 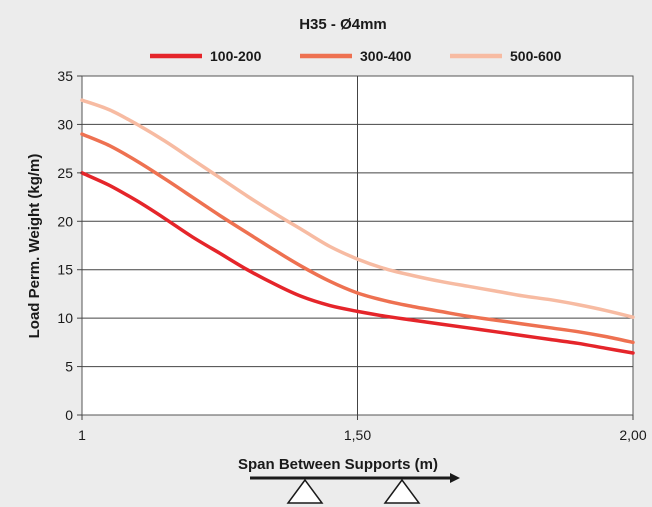 I want to click on y-tick-label: 5, so click(x=69, y=367).